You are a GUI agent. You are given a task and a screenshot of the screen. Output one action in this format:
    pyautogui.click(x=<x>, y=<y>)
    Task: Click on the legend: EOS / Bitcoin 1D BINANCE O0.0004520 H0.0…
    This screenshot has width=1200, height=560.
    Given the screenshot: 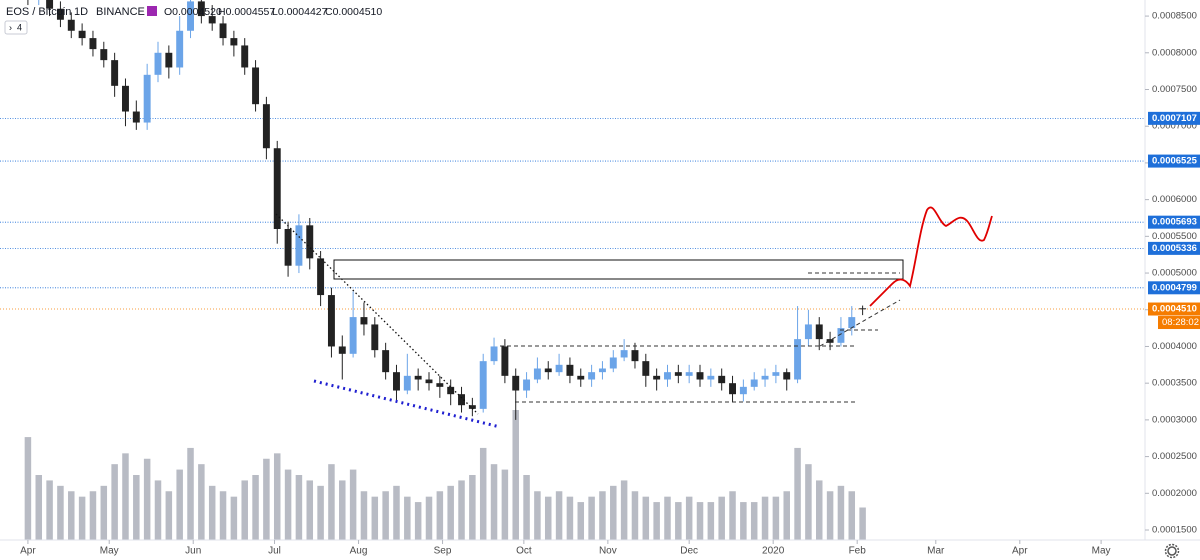 What is the action you would take?
    pyautogui.click(x=193, y=20)
    